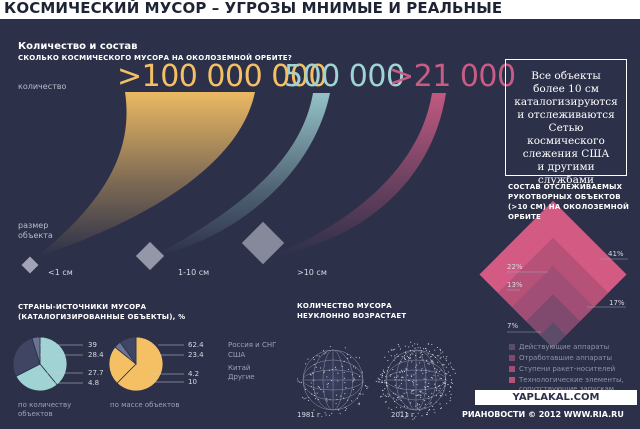  Describe the element at coordinates (92, 345) in the screenshot. I see `count-russia: 39` at that location.